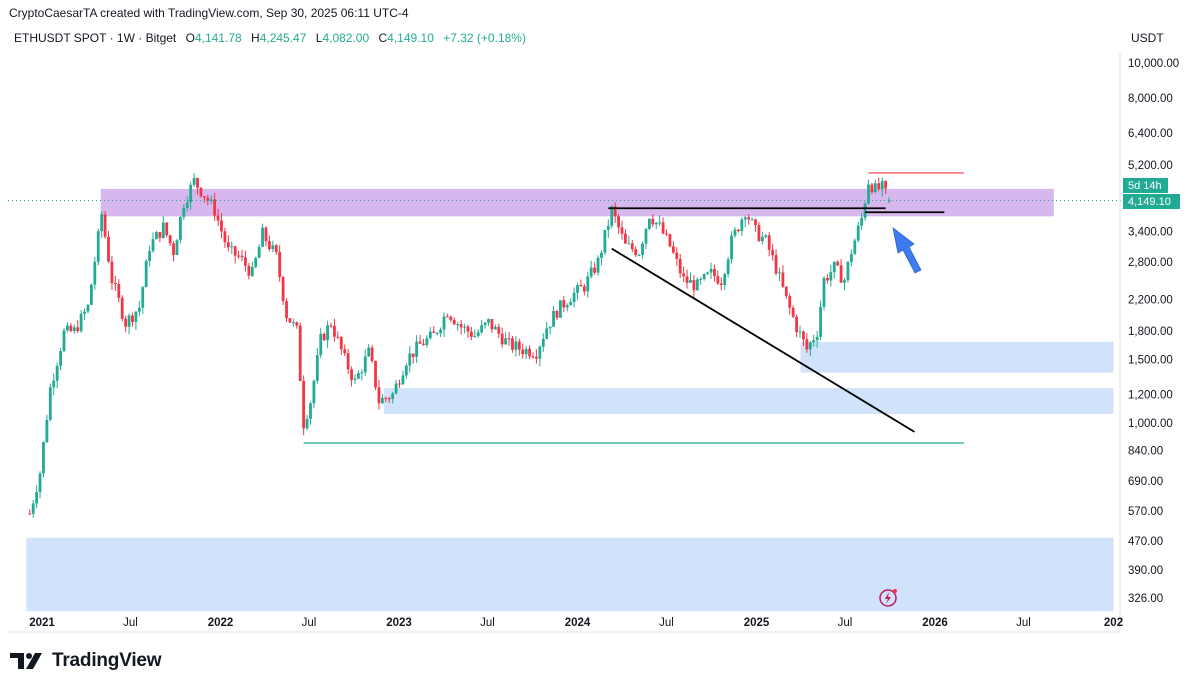  I want to click on time-tick-label: 2022, so click(221, 623).